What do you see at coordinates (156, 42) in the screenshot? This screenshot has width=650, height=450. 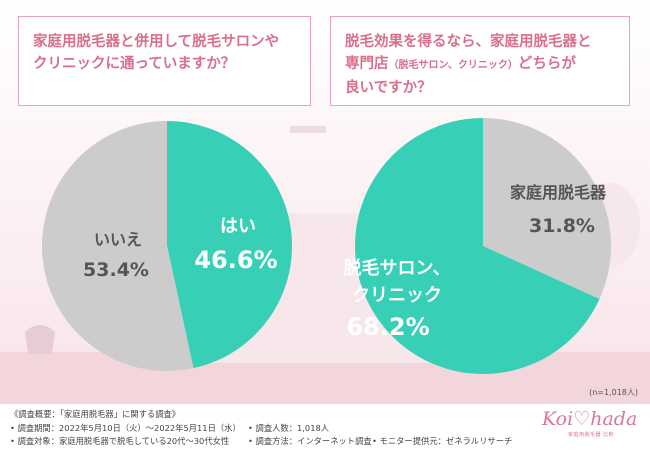 I see `question-1-line-1: 家庭用脱毛器と併用して脱毛サロンや` at bounding box center [156, 42].